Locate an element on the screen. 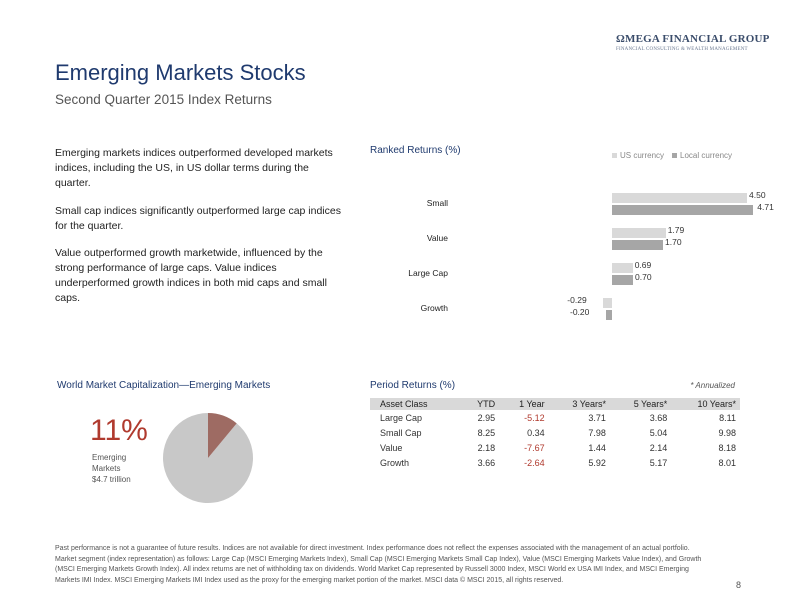 The width and height of the screenshot is (792, 612). market-share-percent: 11% is located at coordinates (119, 430).